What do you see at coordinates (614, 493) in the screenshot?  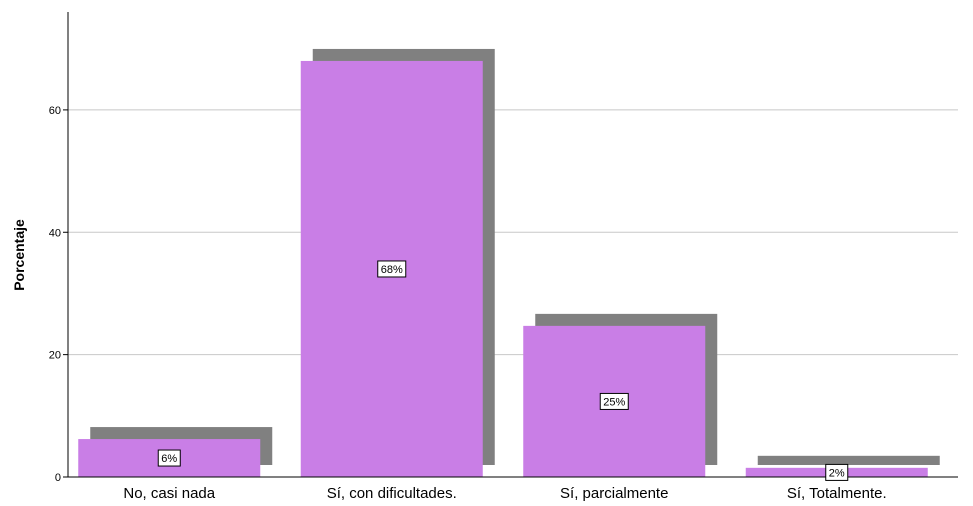 I see `x-tick-label: Sí, parcialmente` at bounding box center [614, 493].